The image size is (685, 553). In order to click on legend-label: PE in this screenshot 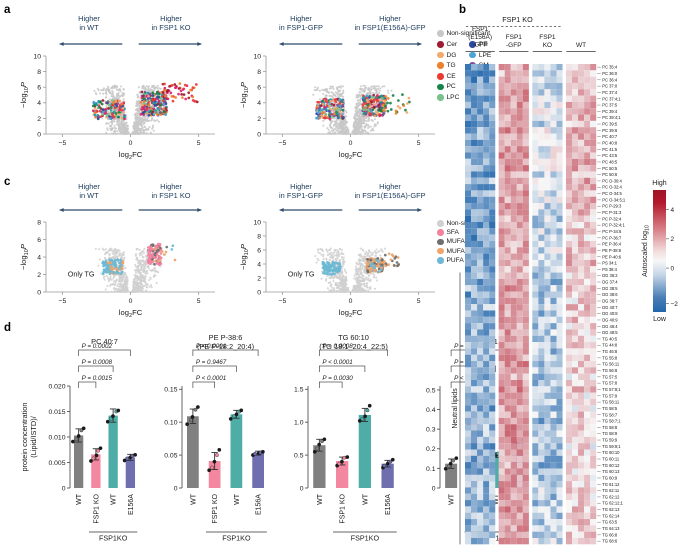, I will do `click(483, 44)`.